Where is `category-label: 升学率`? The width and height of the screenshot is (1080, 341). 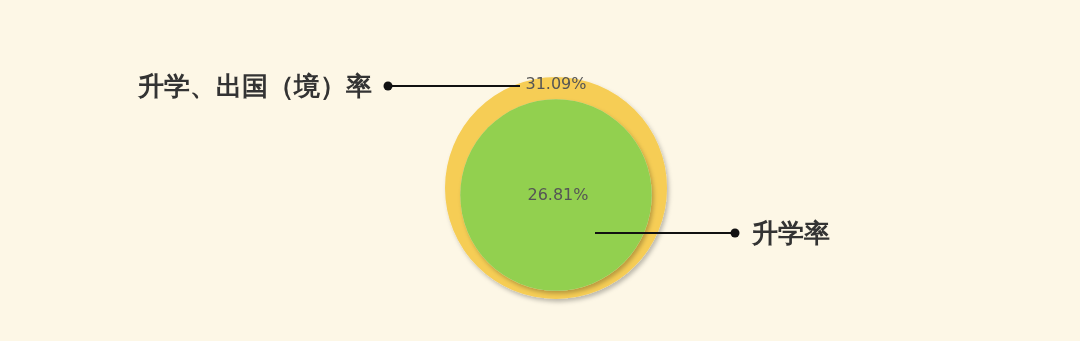
category-label: 升学率 is located at coordinates (790, 233).